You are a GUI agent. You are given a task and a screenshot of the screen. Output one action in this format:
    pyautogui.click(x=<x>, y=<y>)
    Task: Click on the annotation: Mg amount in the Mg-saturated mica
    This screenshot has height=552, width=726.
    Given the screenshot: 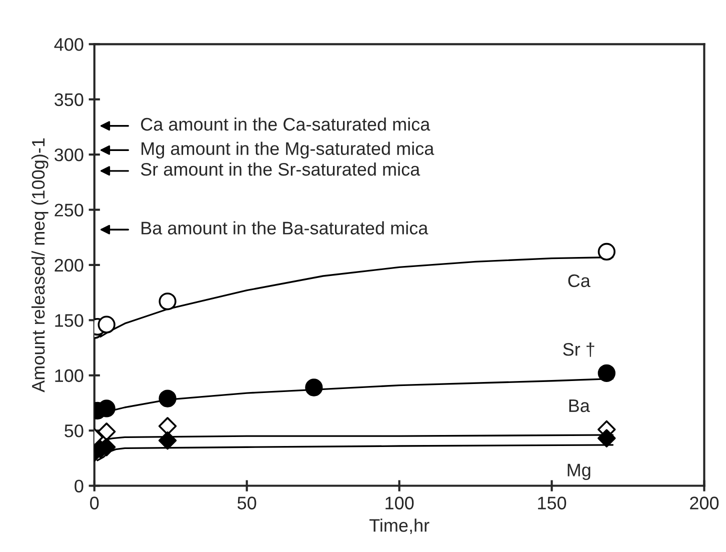 What is the action you would take?
    pyautogui.click(x=288, y=150)
    